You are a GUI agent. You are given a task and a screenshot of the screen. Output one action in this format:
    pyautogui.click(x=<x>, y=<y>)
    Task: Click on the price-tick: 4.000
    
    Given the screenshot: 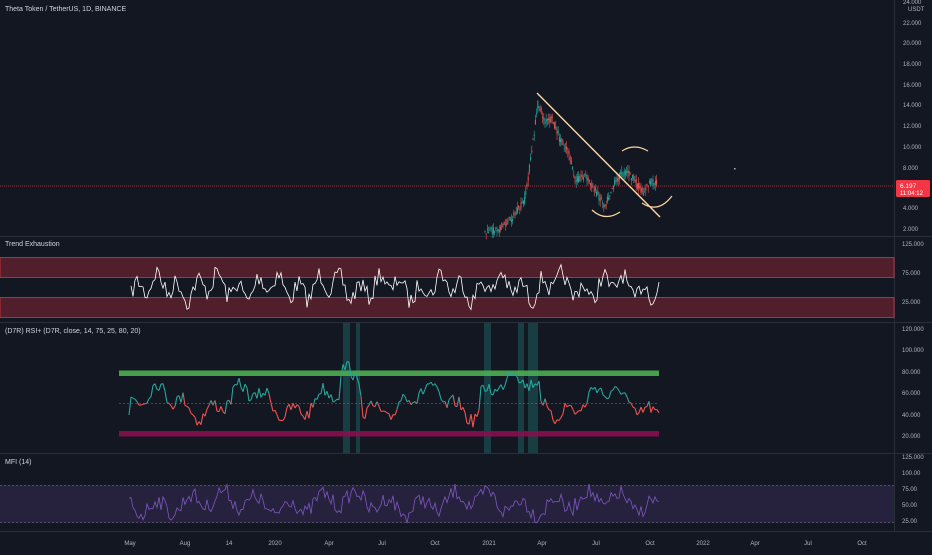 What is the action you would take?
    pyautogui.click(x=911, y=209)
    